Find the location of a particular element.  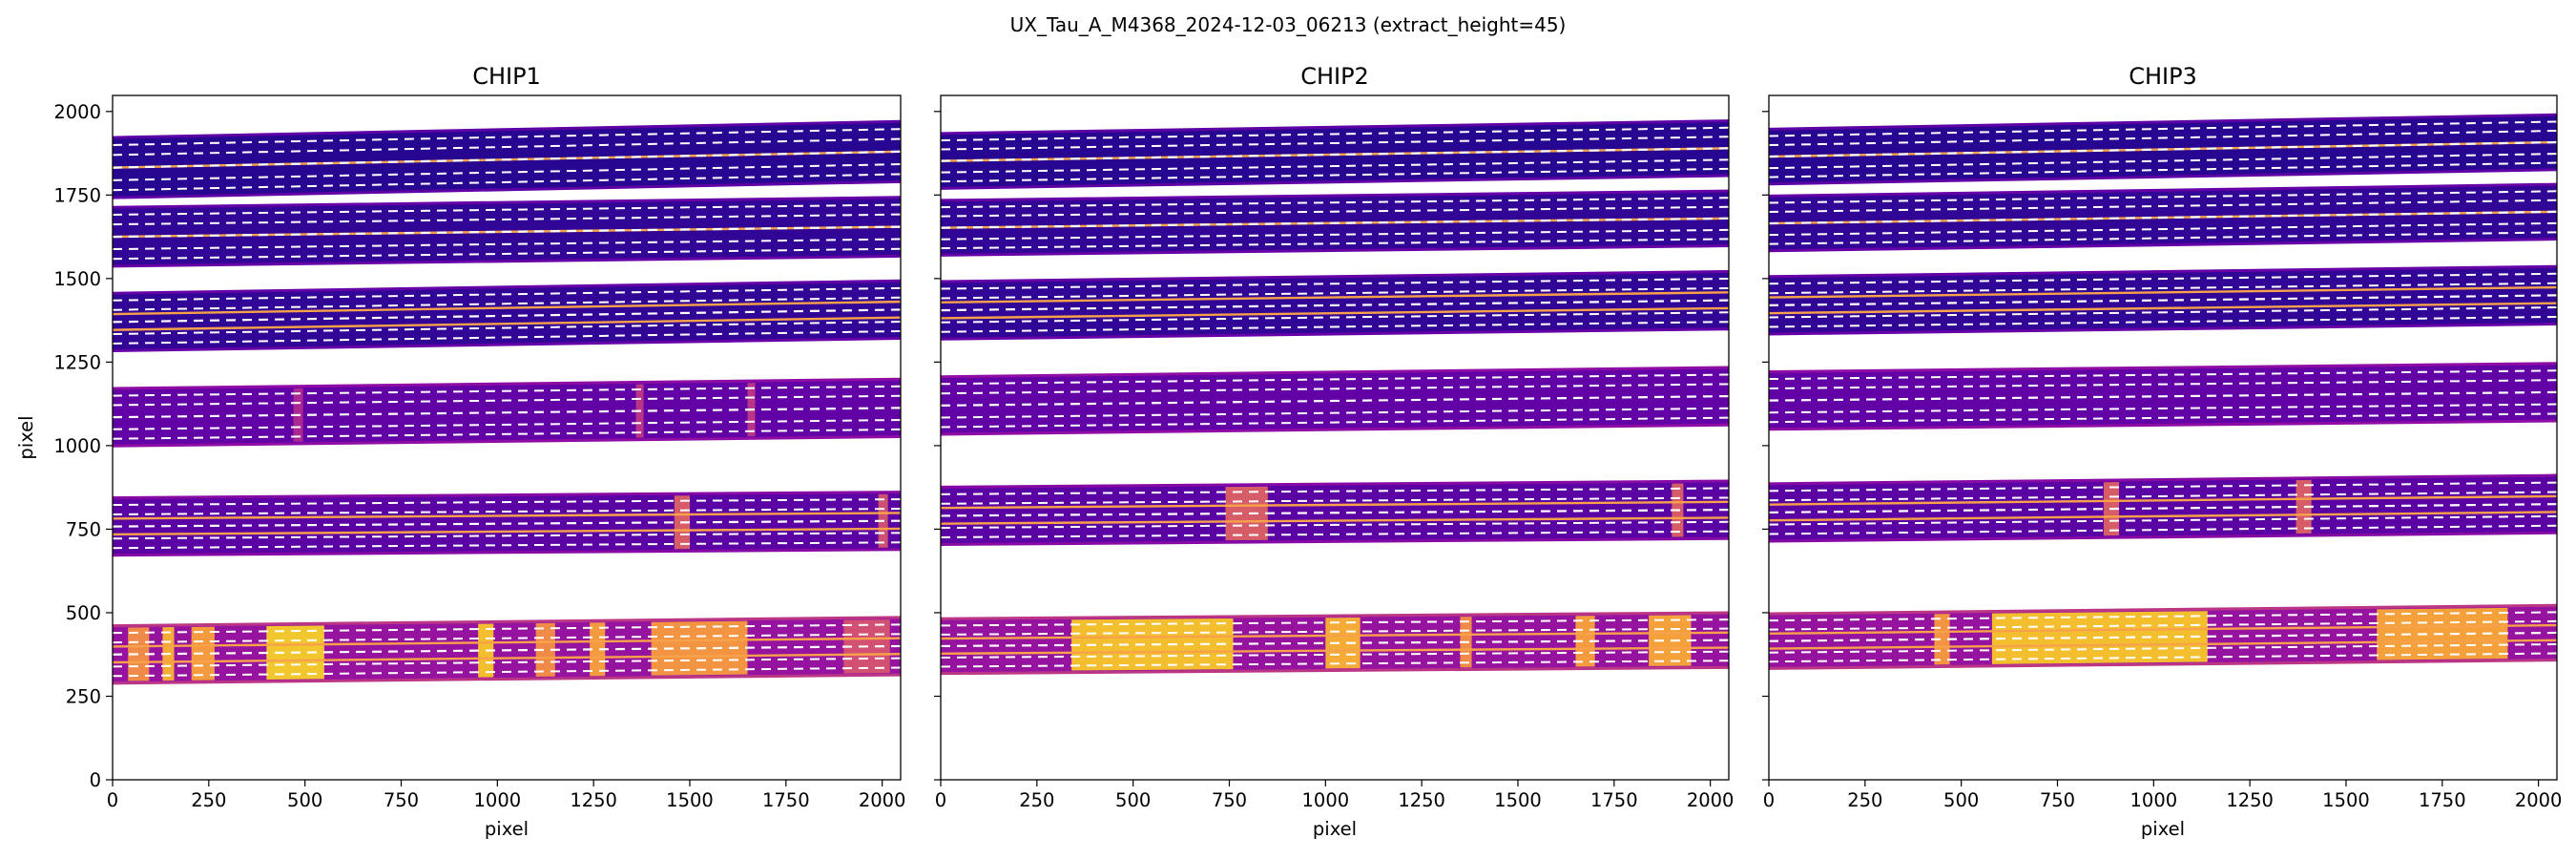

x-axis-label: pixel is located at coordinates (2163, 829).